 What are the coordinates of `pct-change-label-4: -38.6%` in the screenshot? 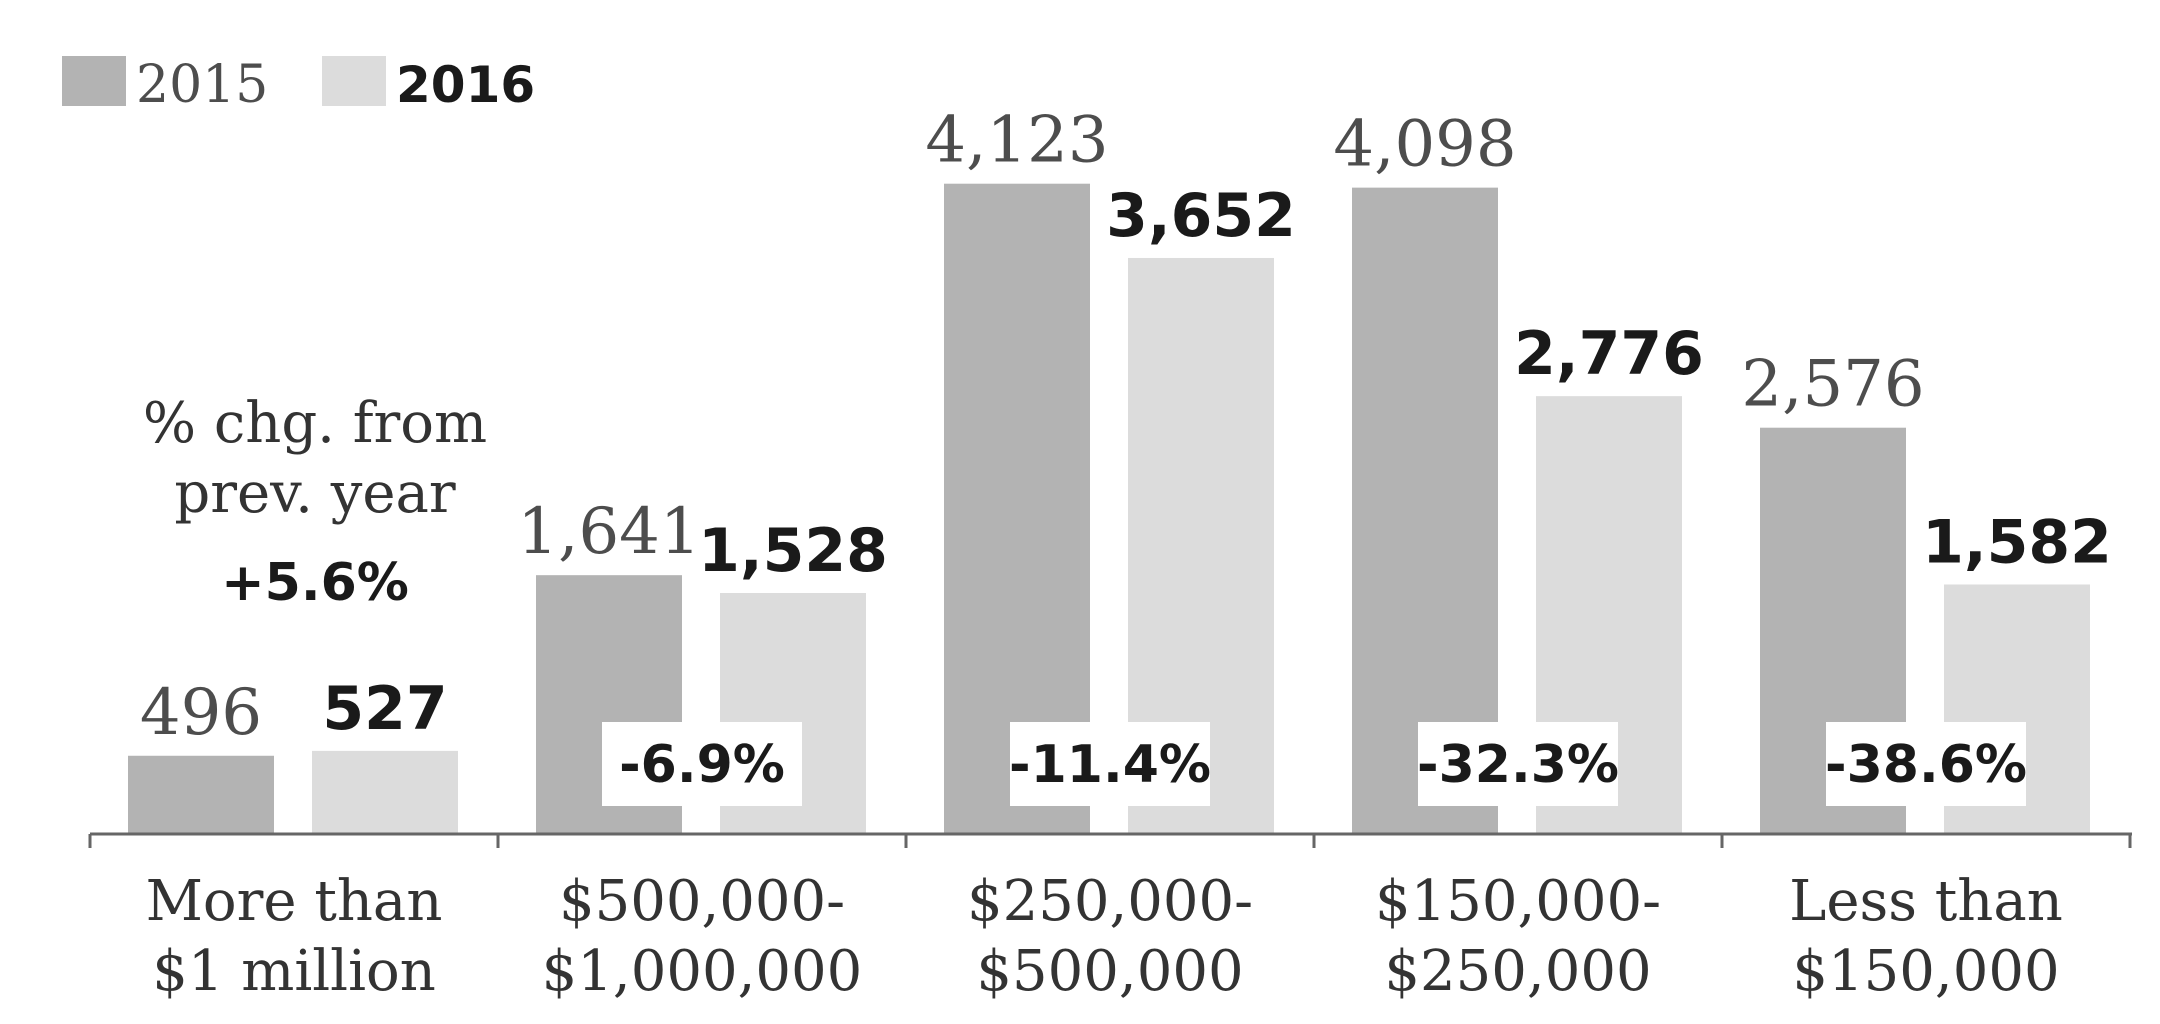 It's located at (1926, 765).